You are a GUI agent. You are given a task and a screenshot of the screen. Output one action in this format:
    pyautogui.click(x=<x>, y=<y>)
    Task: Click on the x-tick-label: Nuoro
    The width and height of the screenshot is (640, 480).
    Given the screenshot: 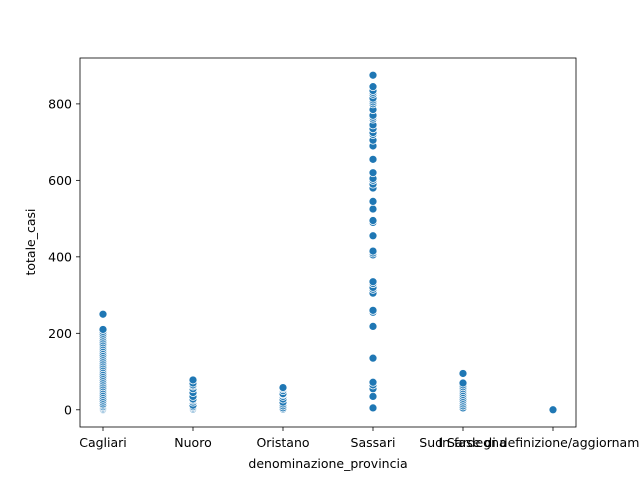 What is the action you would take?
    pyautogui.click(x=192, y=442)
    